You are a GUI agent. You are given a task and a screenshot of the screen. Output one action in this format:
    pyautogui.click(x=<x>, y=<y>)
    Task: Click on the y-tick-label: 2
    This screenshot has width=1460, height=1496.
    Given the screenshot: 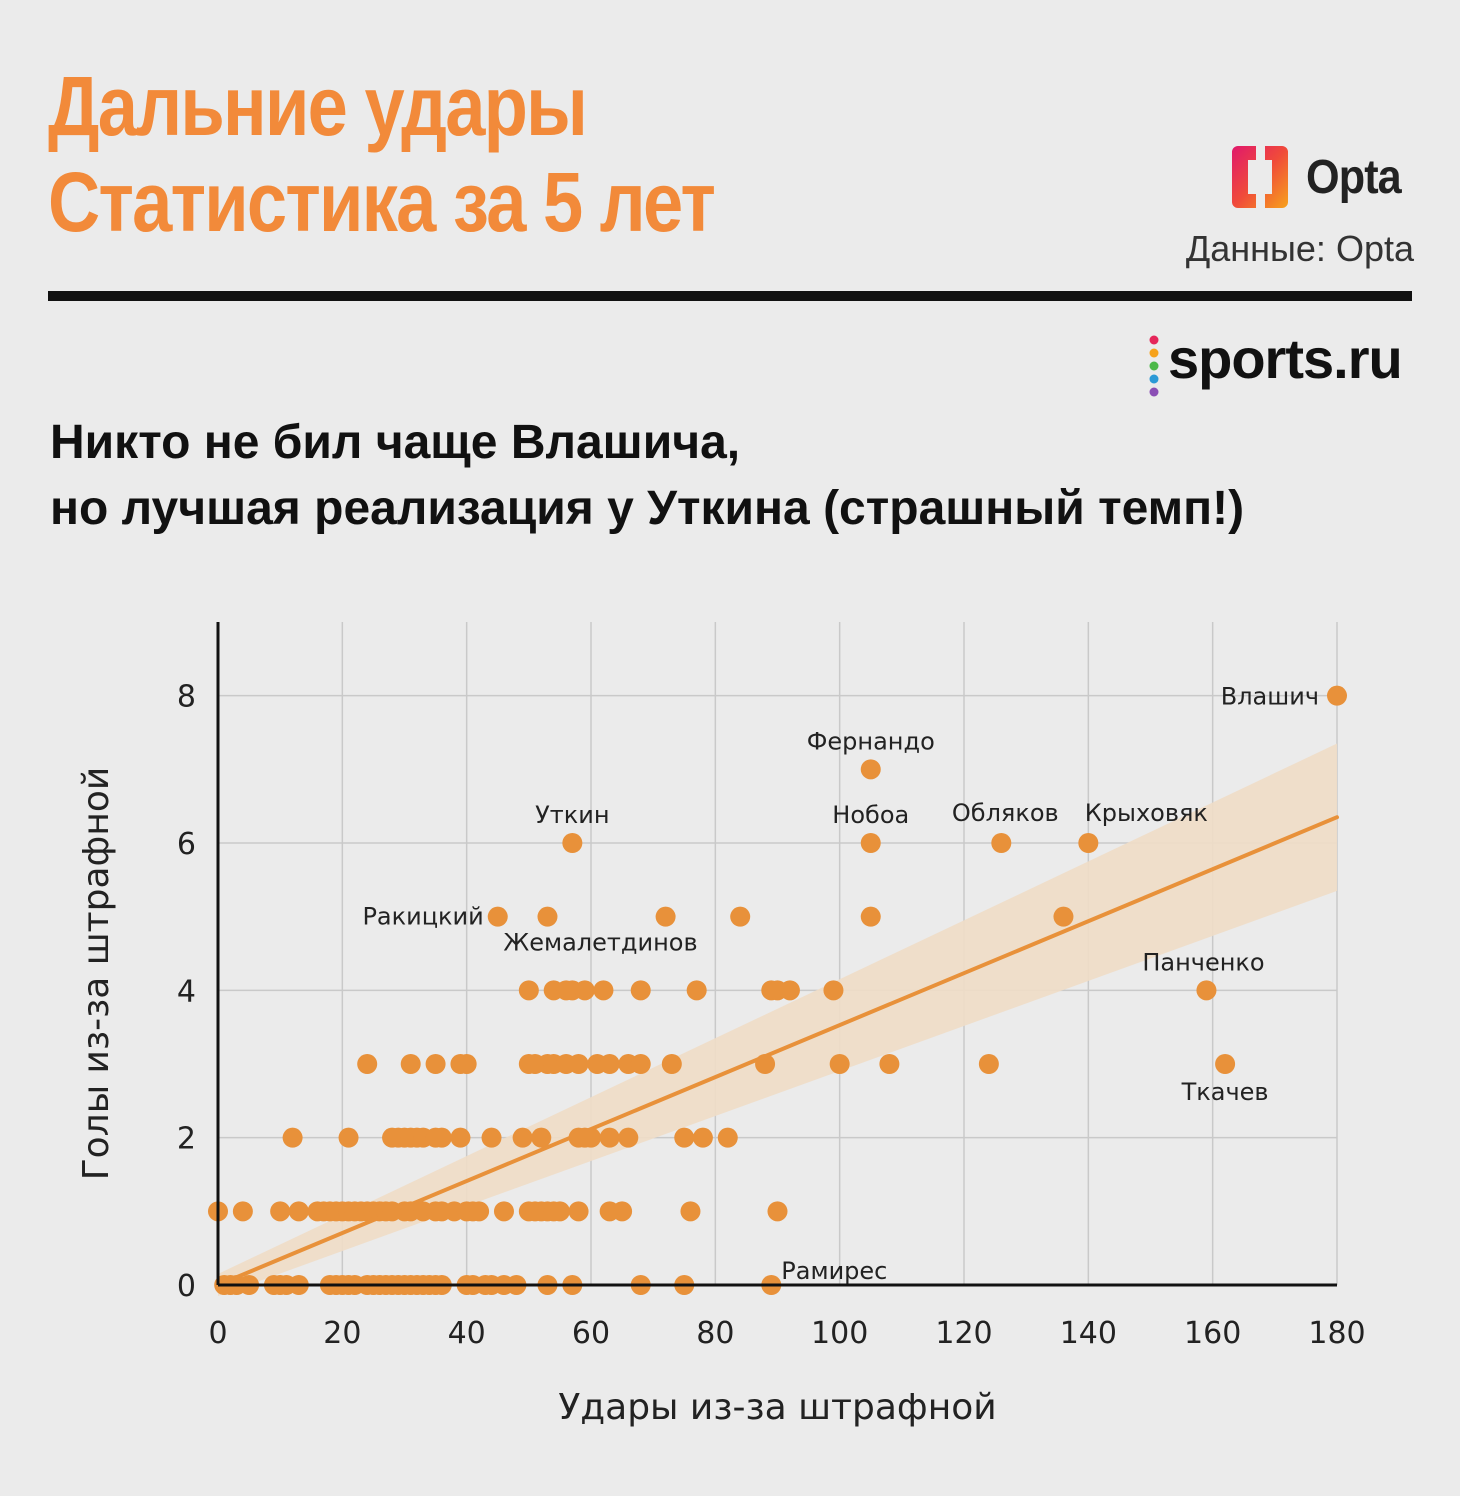 What is the action you would take?
    pyautogui.click(x=186, y=1139)
    